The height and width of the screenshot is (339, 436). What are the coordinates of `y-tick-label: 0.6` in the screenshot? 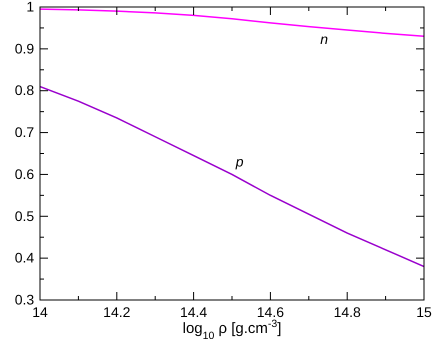 It's located at (24, 174).